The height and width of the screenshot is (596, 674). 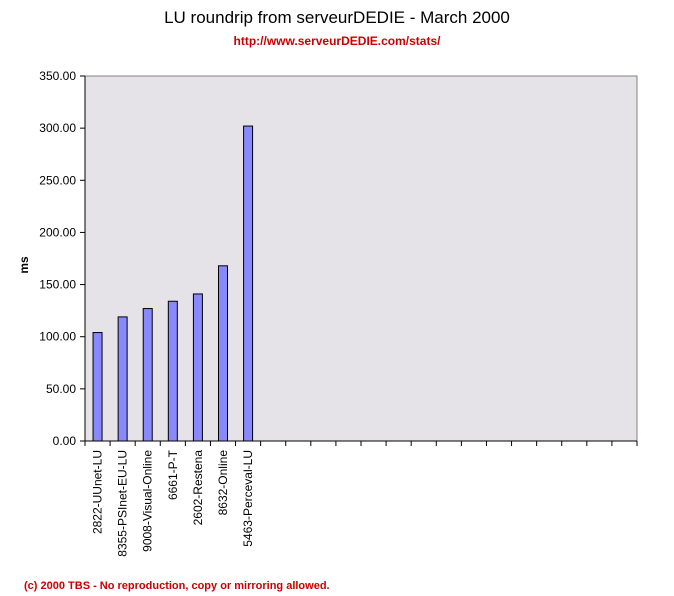 I want to click on bar-8355-psinet-eu-lu, so click(x=122, y=379).